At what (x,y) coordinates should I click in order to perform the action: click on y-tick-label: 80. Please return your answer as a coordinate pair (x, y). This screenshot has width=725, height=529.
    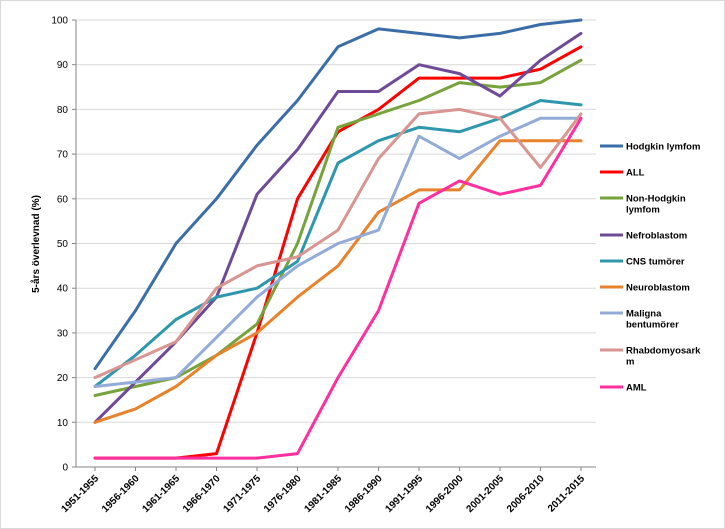
    Looking at the image, I should click on (63, 110).